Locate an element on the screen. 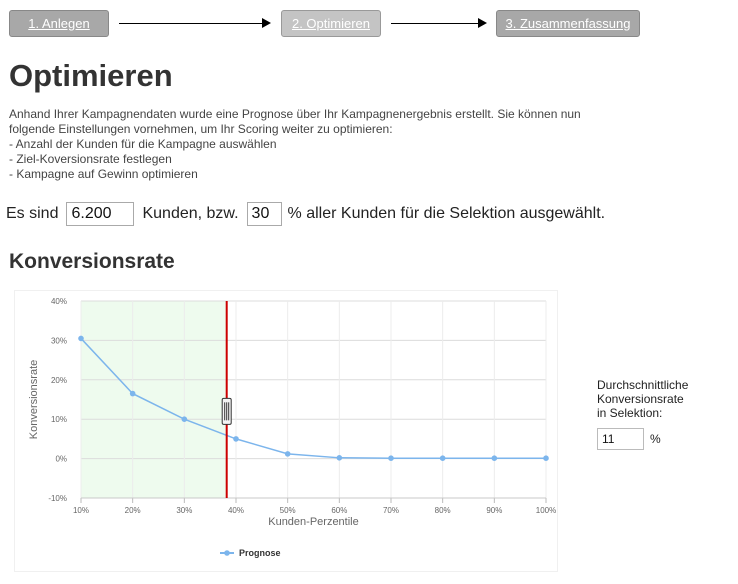 This screenshot has width=738, height=584. customers-percent-input is located at coordinates (264, 214).